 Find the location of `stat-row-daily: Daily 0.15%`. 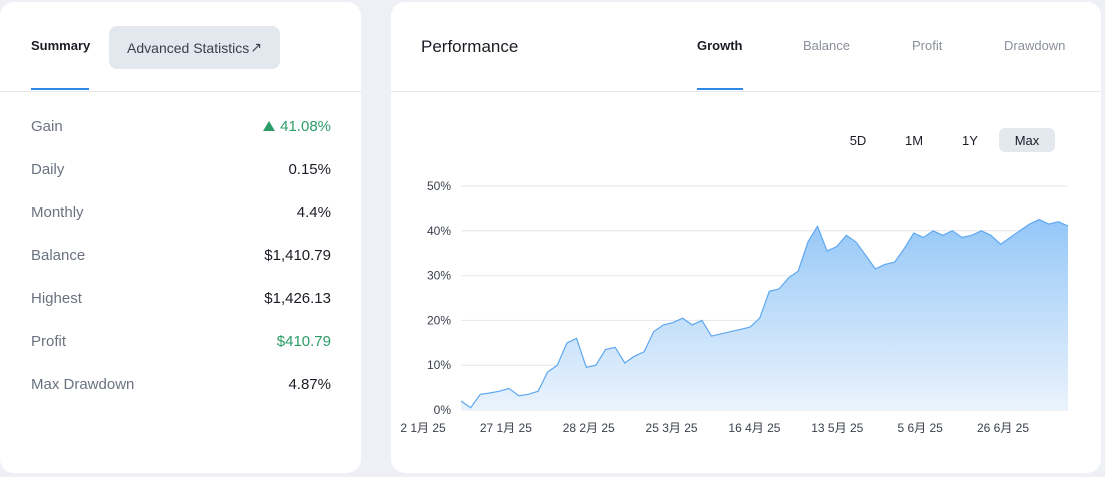

stat-row-daily: Daily 0.15% is located at coordinates (181, 169).